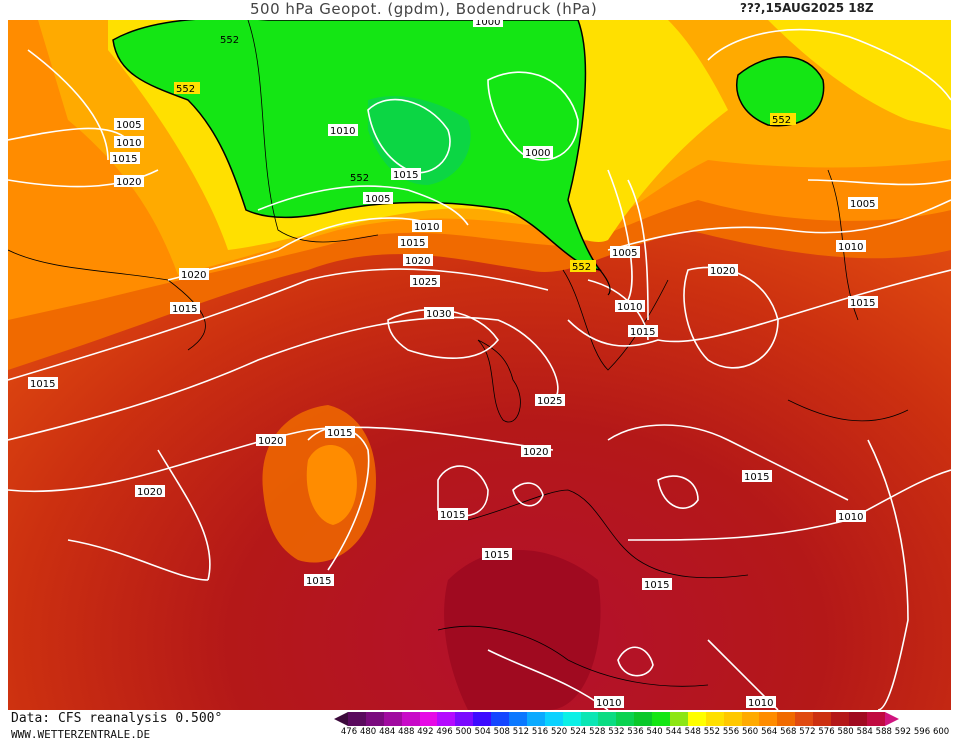 The image size is (959, 741). What do you see at coordinates (922, 732) in the screenshot?
I see `legend-tick-label: 596` at bounding box center [922, 732].